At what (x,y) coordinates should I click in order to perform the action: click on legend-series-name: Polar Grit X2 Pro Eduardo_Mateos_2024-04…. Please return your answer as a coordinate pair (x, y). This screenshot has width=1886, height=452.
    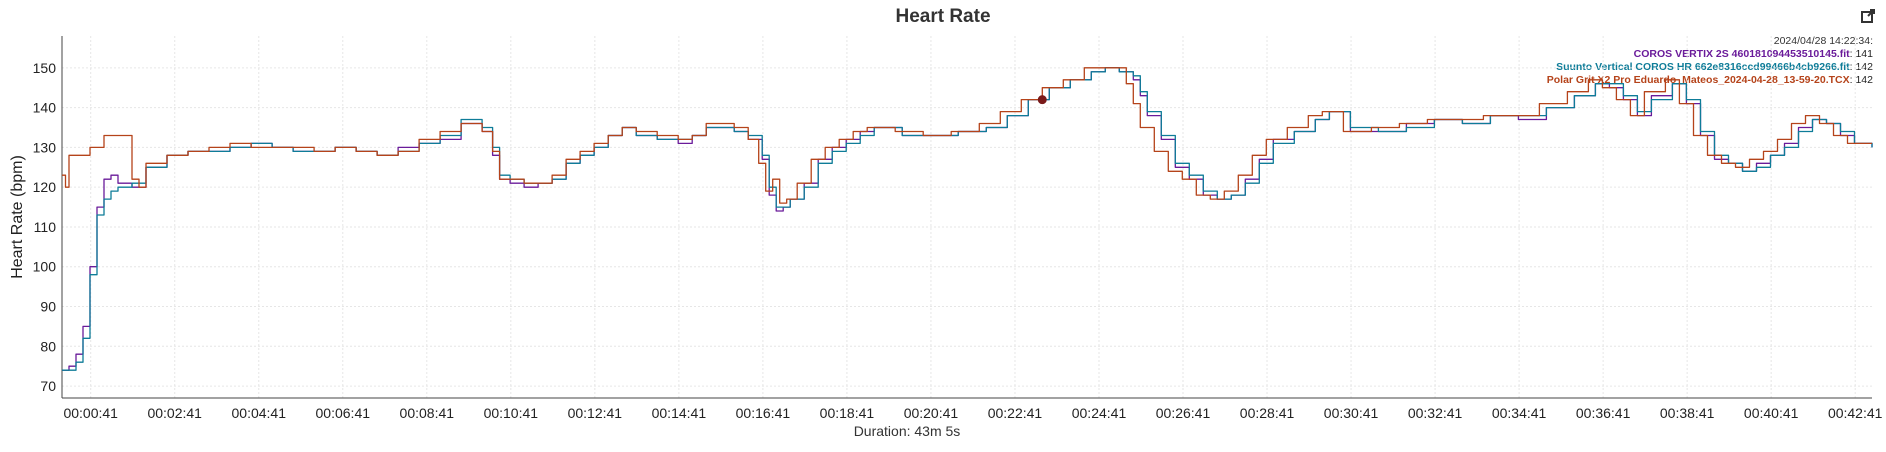
    Looking at the image, I should click on (1698, 80).